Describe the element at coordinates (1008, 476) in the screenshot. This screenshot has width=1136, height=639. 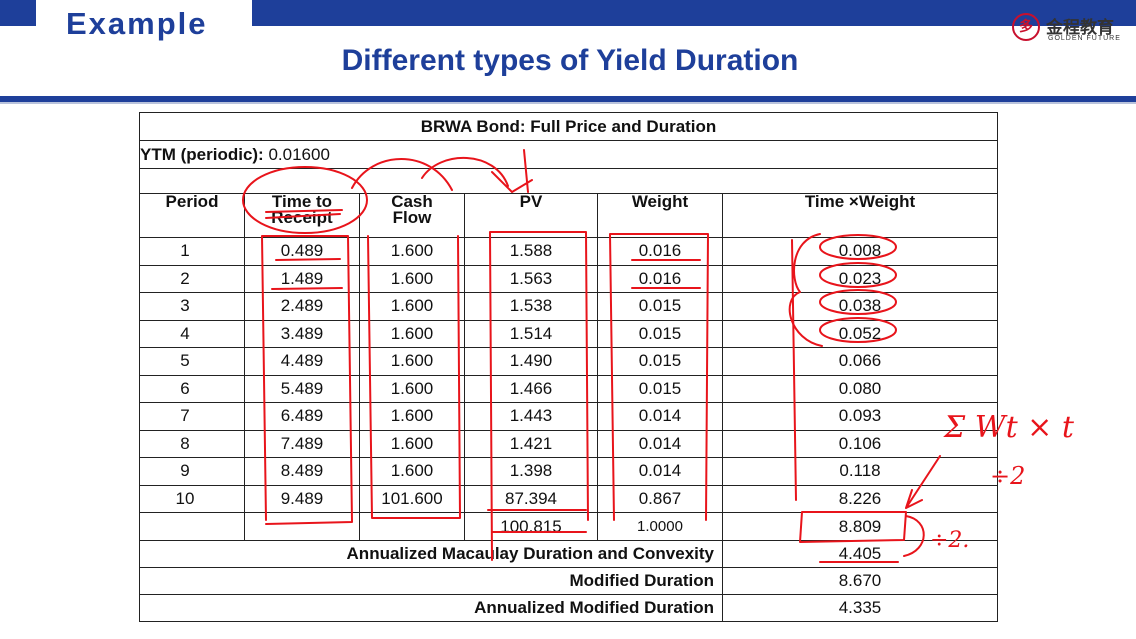
I see `divide-note-1: ÷2` at that location.